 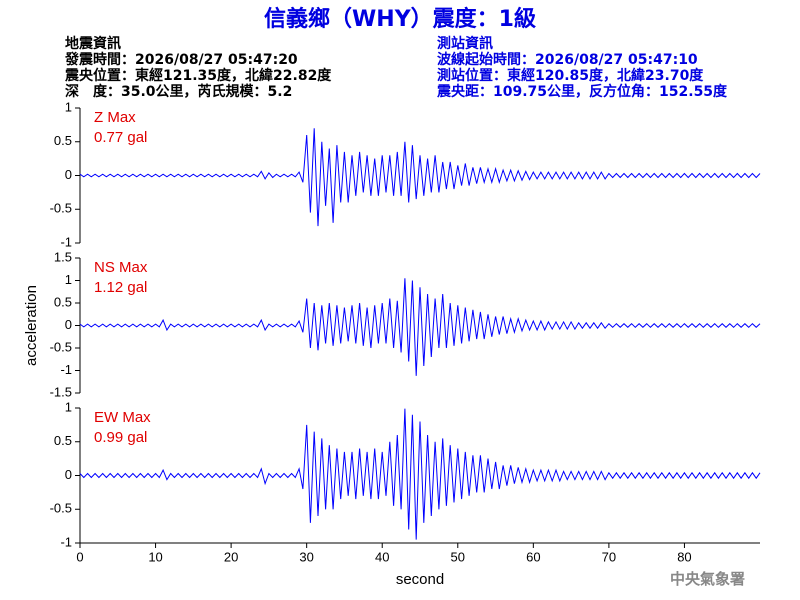 I want to click on x-tick-label: 20, so click(x=231, y=556).